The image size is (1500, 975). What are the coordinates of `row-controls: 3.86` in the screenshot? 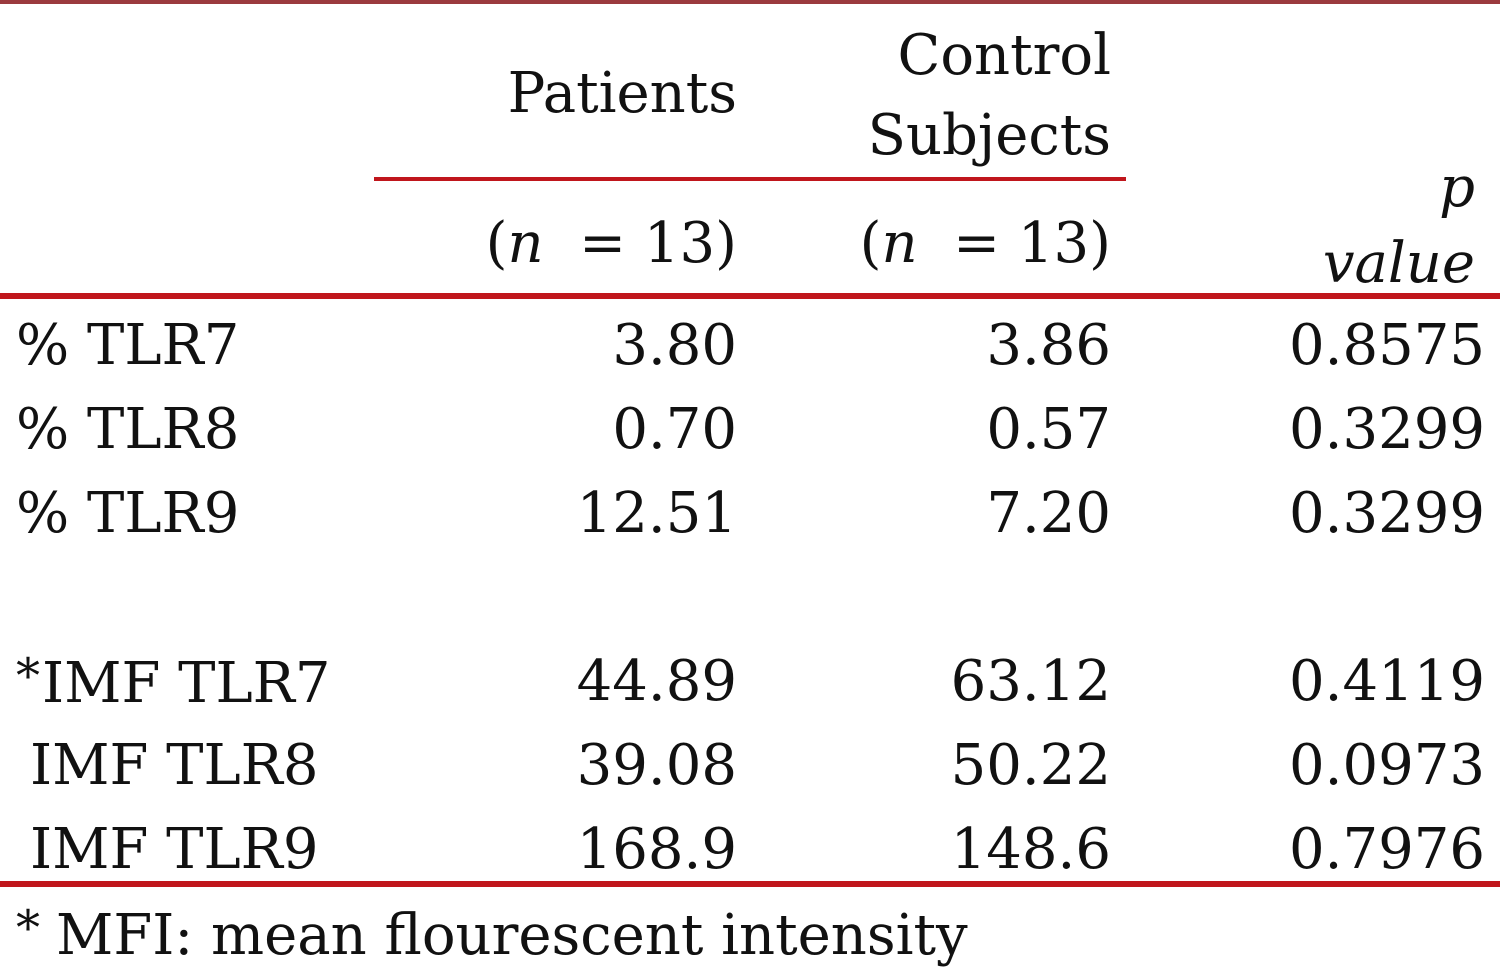 It's located at (1048, 345).